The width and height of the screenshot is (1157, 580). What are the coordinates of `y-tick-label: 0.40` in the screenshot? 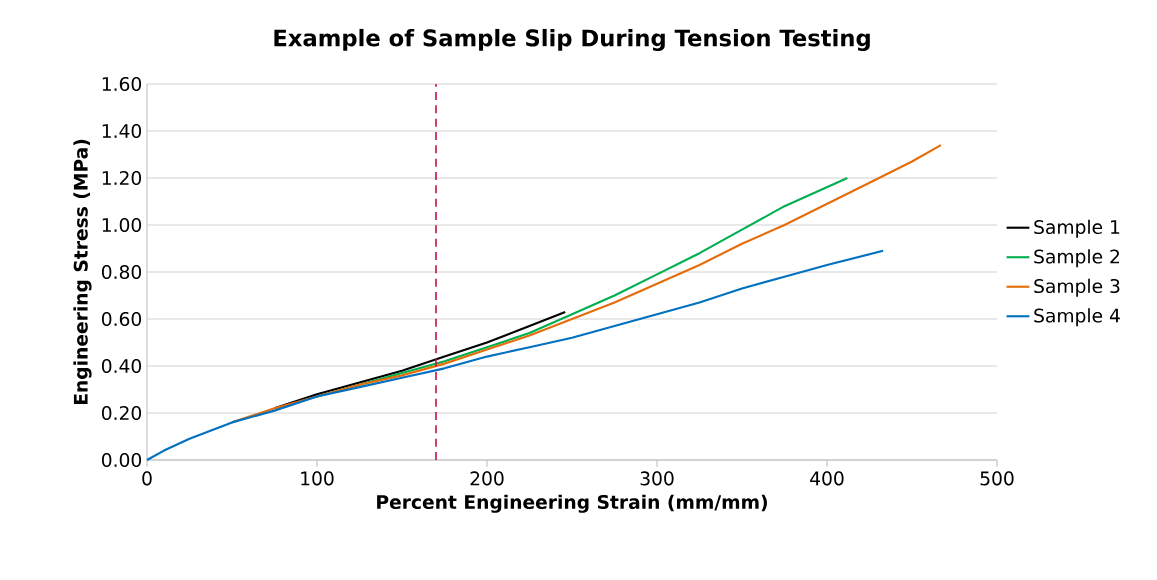 It's located at (121, 366).